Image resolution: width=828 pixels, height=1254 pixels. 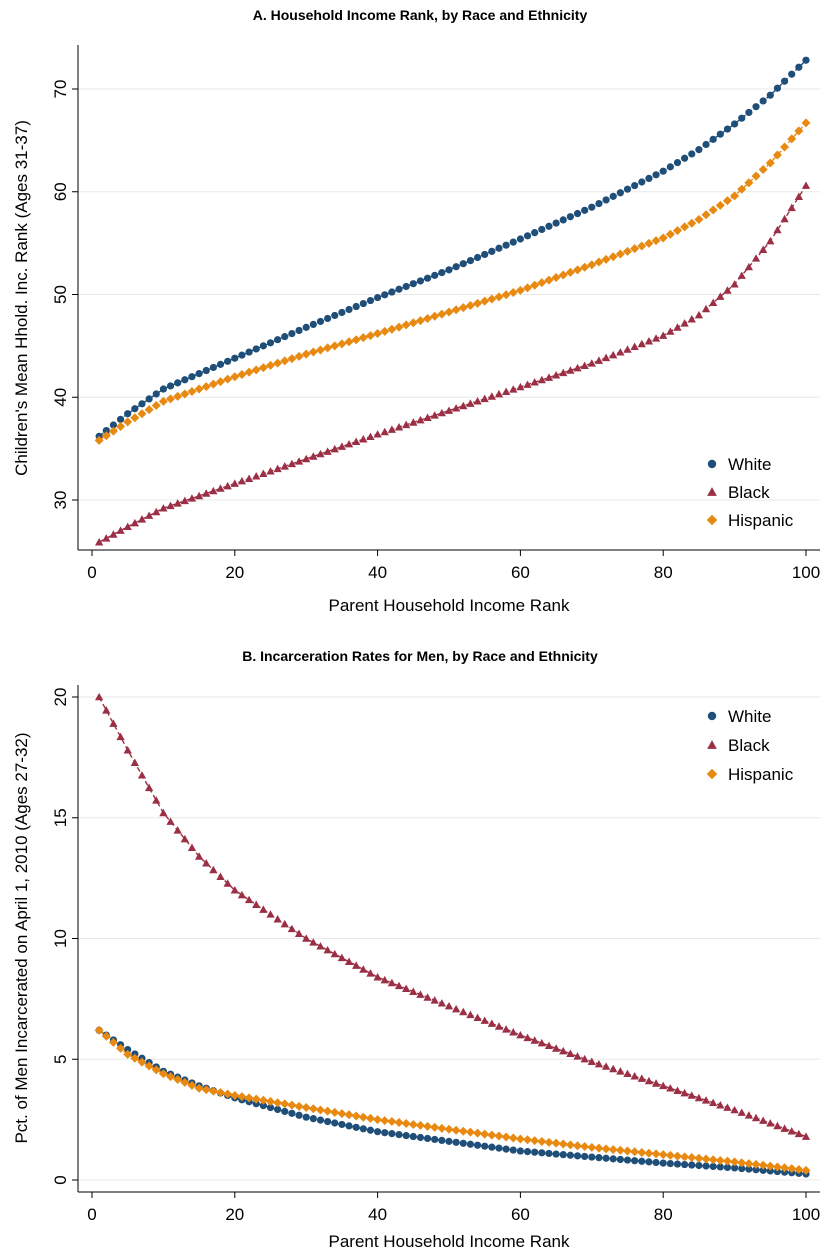 What do you see at coordinates (712, 520) in the screenshot?
I see `panel-a-legend-hispanic-marker` at bounding box center [712, 520].